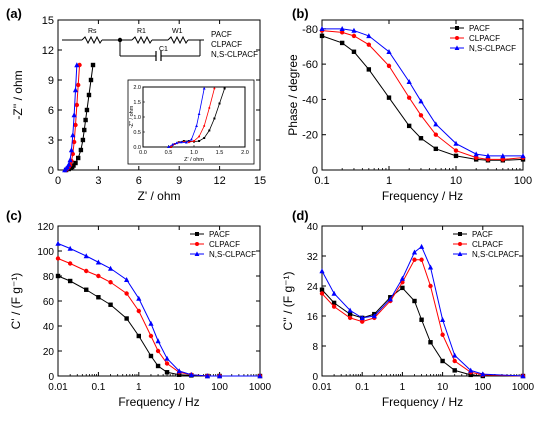 This screenshot has width=554, height=424. What do you see at coordinates (58, 181) in the screenshot?
I see `panel-a-xtick-label: 0` at bounding box center [58, 181].